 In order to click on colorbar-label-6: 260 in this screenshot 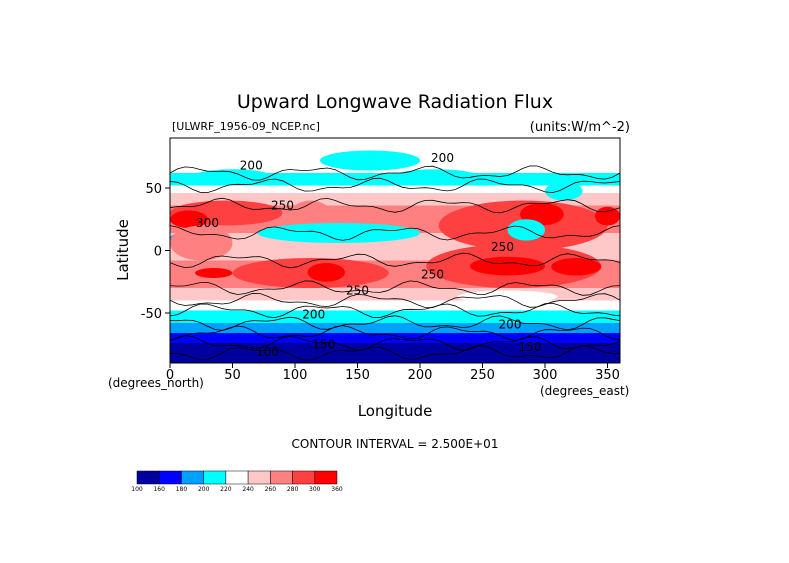, I will do `click(271, 489)`.